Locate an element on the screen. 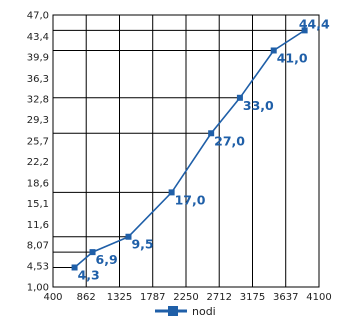 The height and width of the screenshot is (326, 339). y-tick-label: 39,9 is located at coordinates (38, 57).